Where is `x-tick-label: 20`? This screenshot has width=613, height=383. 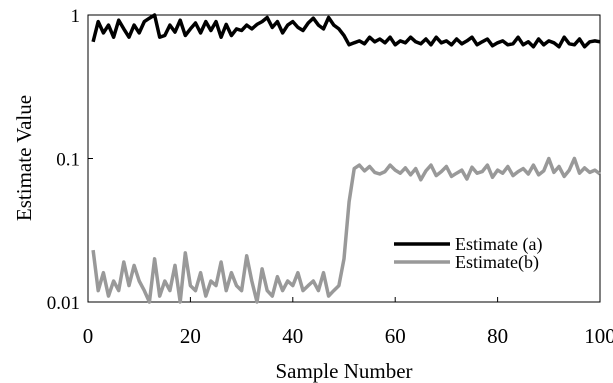 x-tick-label: 20 is located at coordinates (190, 336).